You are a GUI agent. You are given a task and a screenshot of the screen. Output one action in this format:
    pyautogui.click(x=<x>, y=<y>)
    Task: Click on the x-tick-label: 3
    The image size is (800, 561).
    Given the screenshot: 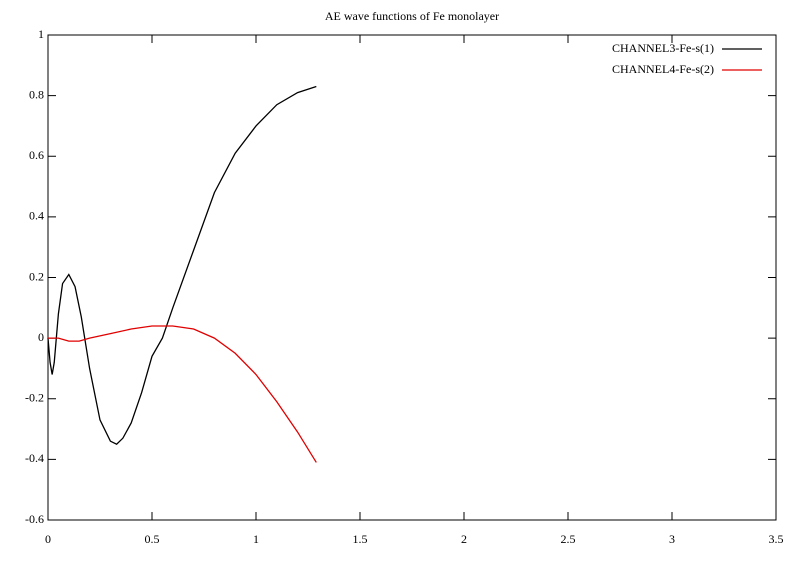 What is the action you would take?
    pyautogui.click(x=672, y=539)
    